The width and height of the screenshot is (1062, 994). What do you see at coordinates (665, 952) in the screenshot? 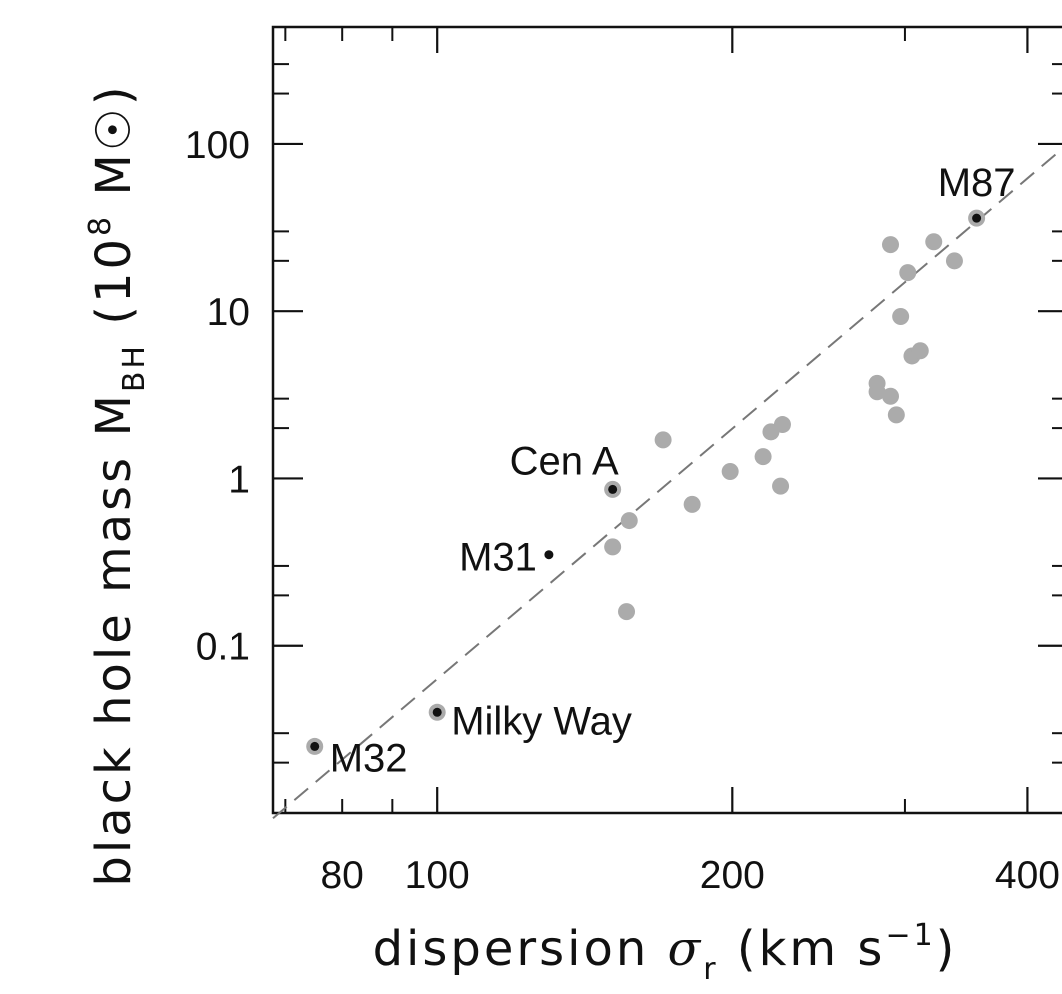
I see `x-axis-label: dispersion σr (km s−1)` at bounding box center [665, 952].